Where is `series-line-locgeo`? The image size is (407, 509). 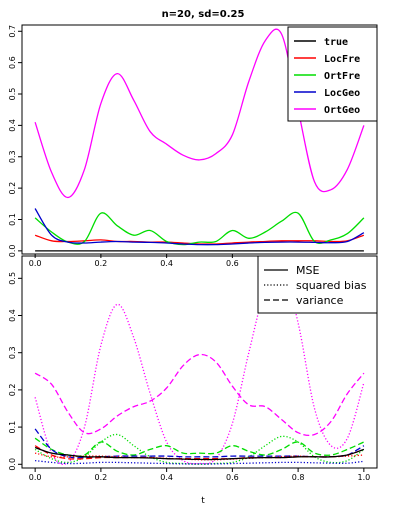
series-line-locgeo is located at coordinates (199, 227).